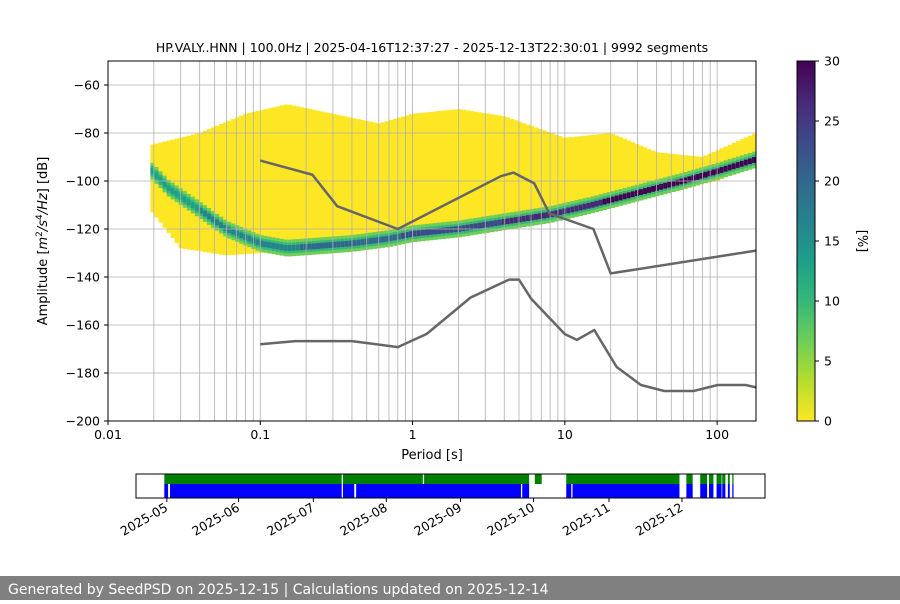  I want to click on date-tick-label: 2025-11, so click(586, 519).